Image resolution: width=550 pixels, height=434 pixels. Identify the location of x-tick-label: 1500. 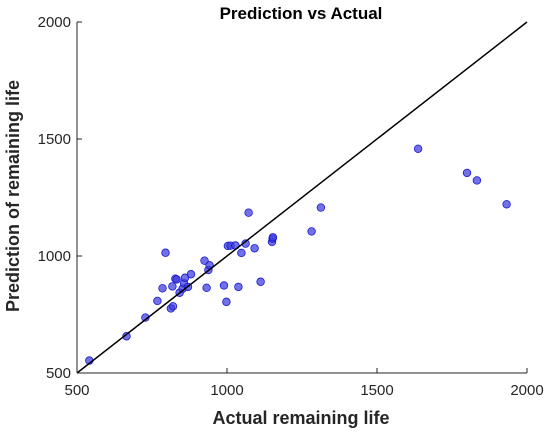
(376, 390).